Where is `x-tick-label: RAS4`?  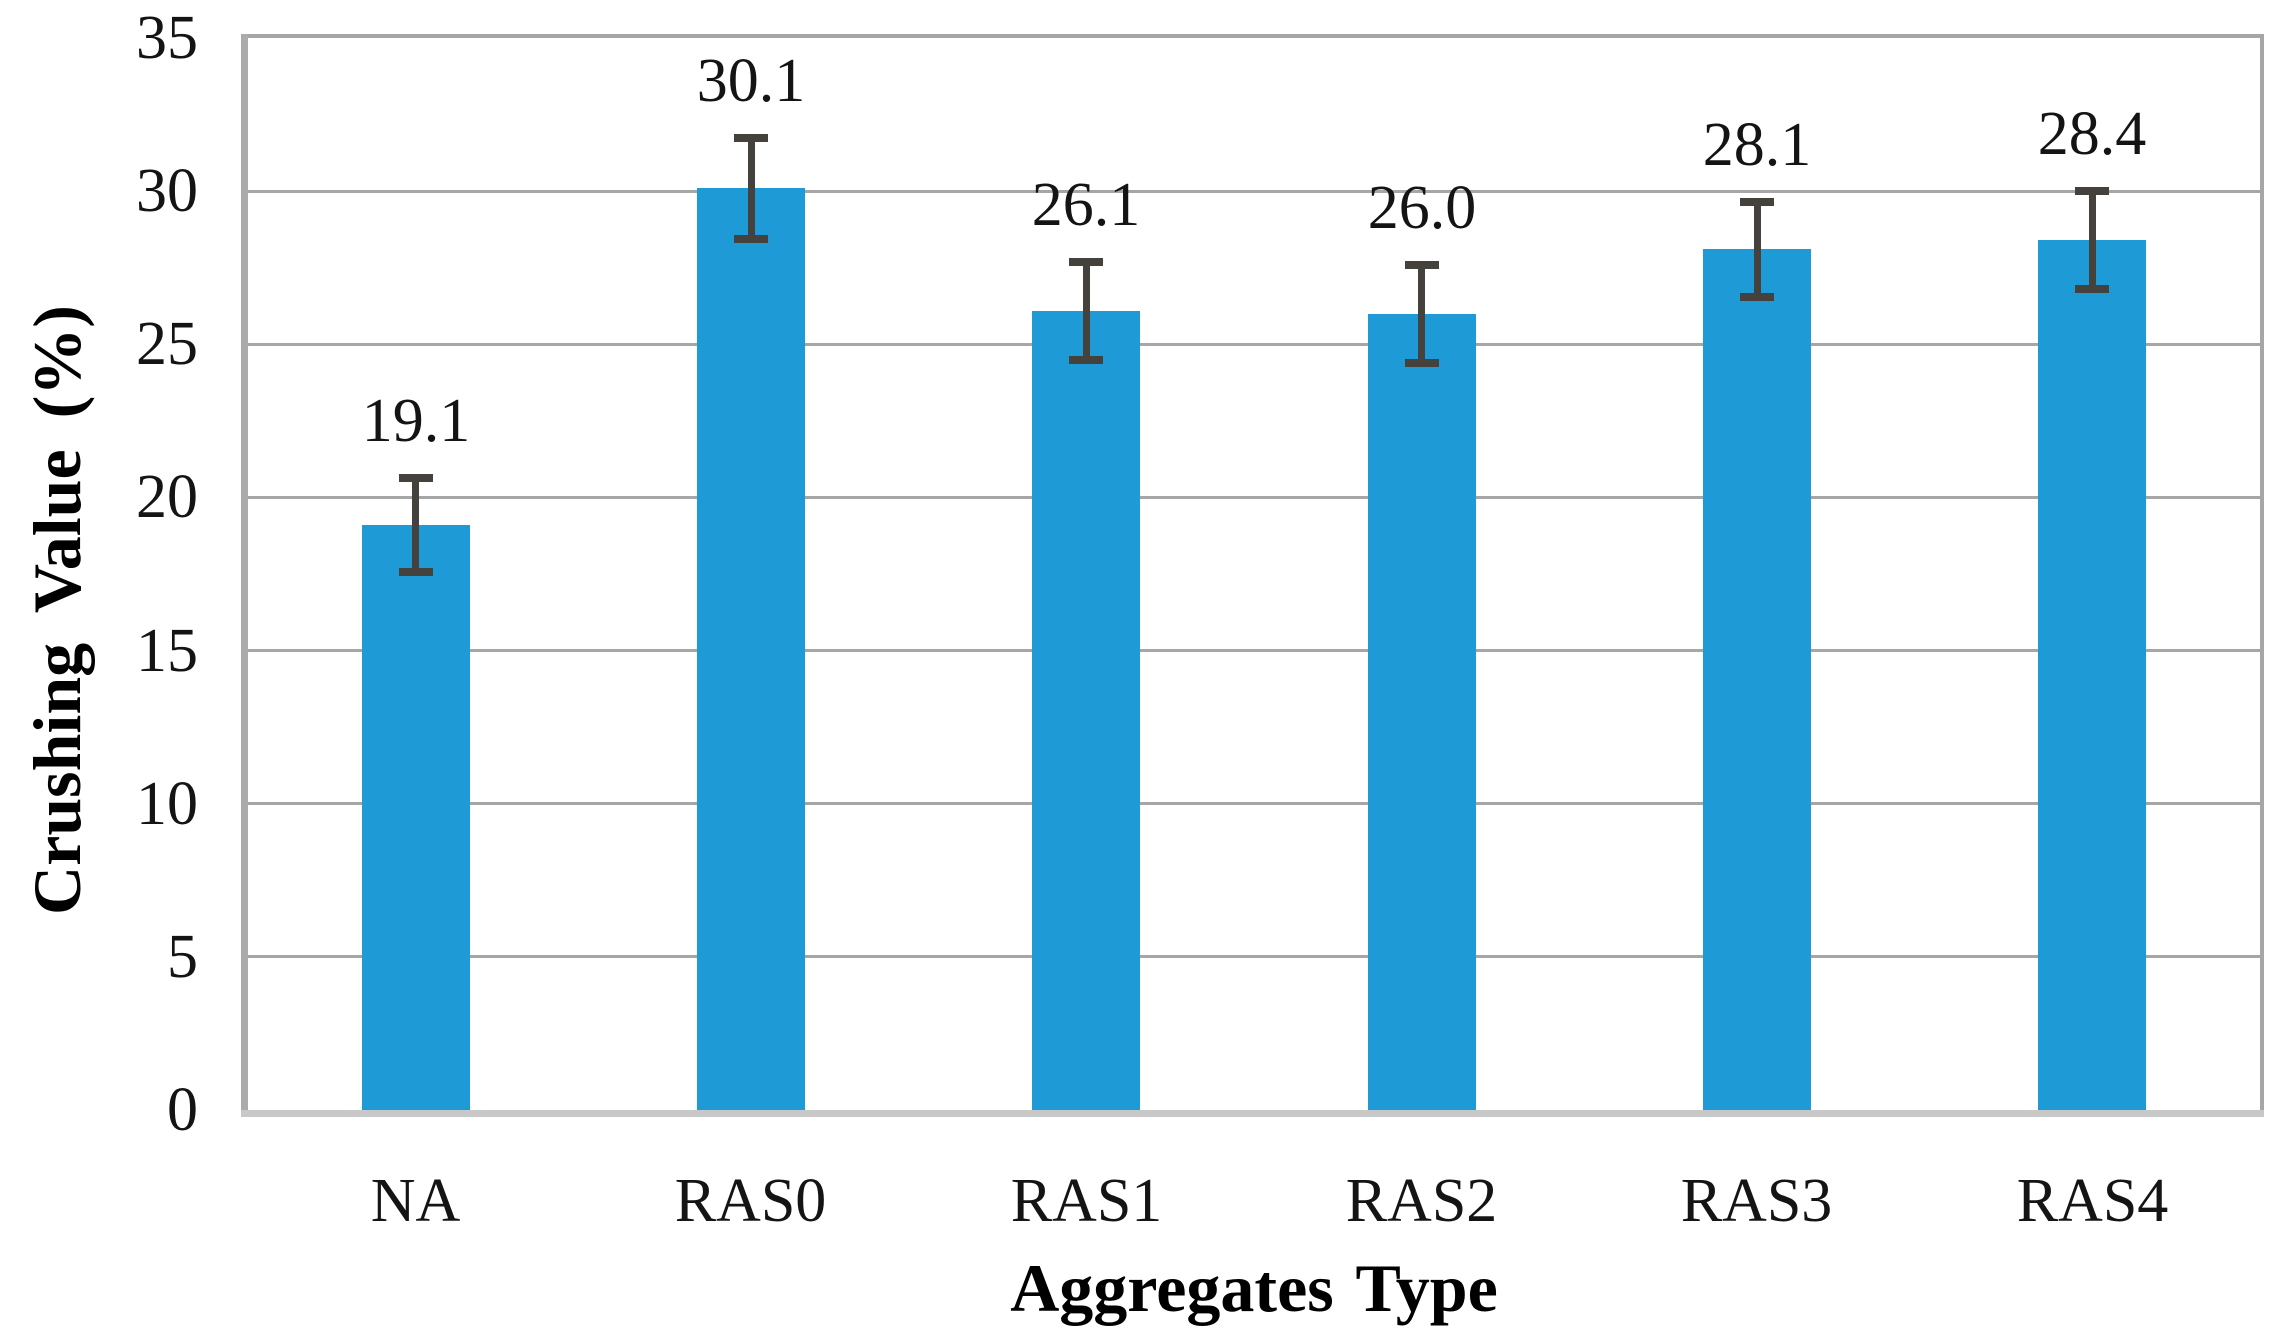 x-tick-label: RAS4 is located at coordinates (2092, 1201).